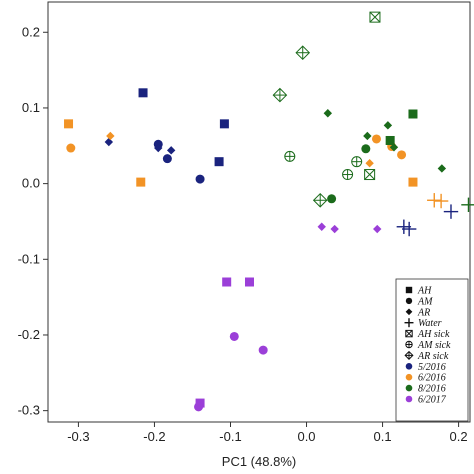  I want to click on y-tick-label: -0.2, so click(29, 334).